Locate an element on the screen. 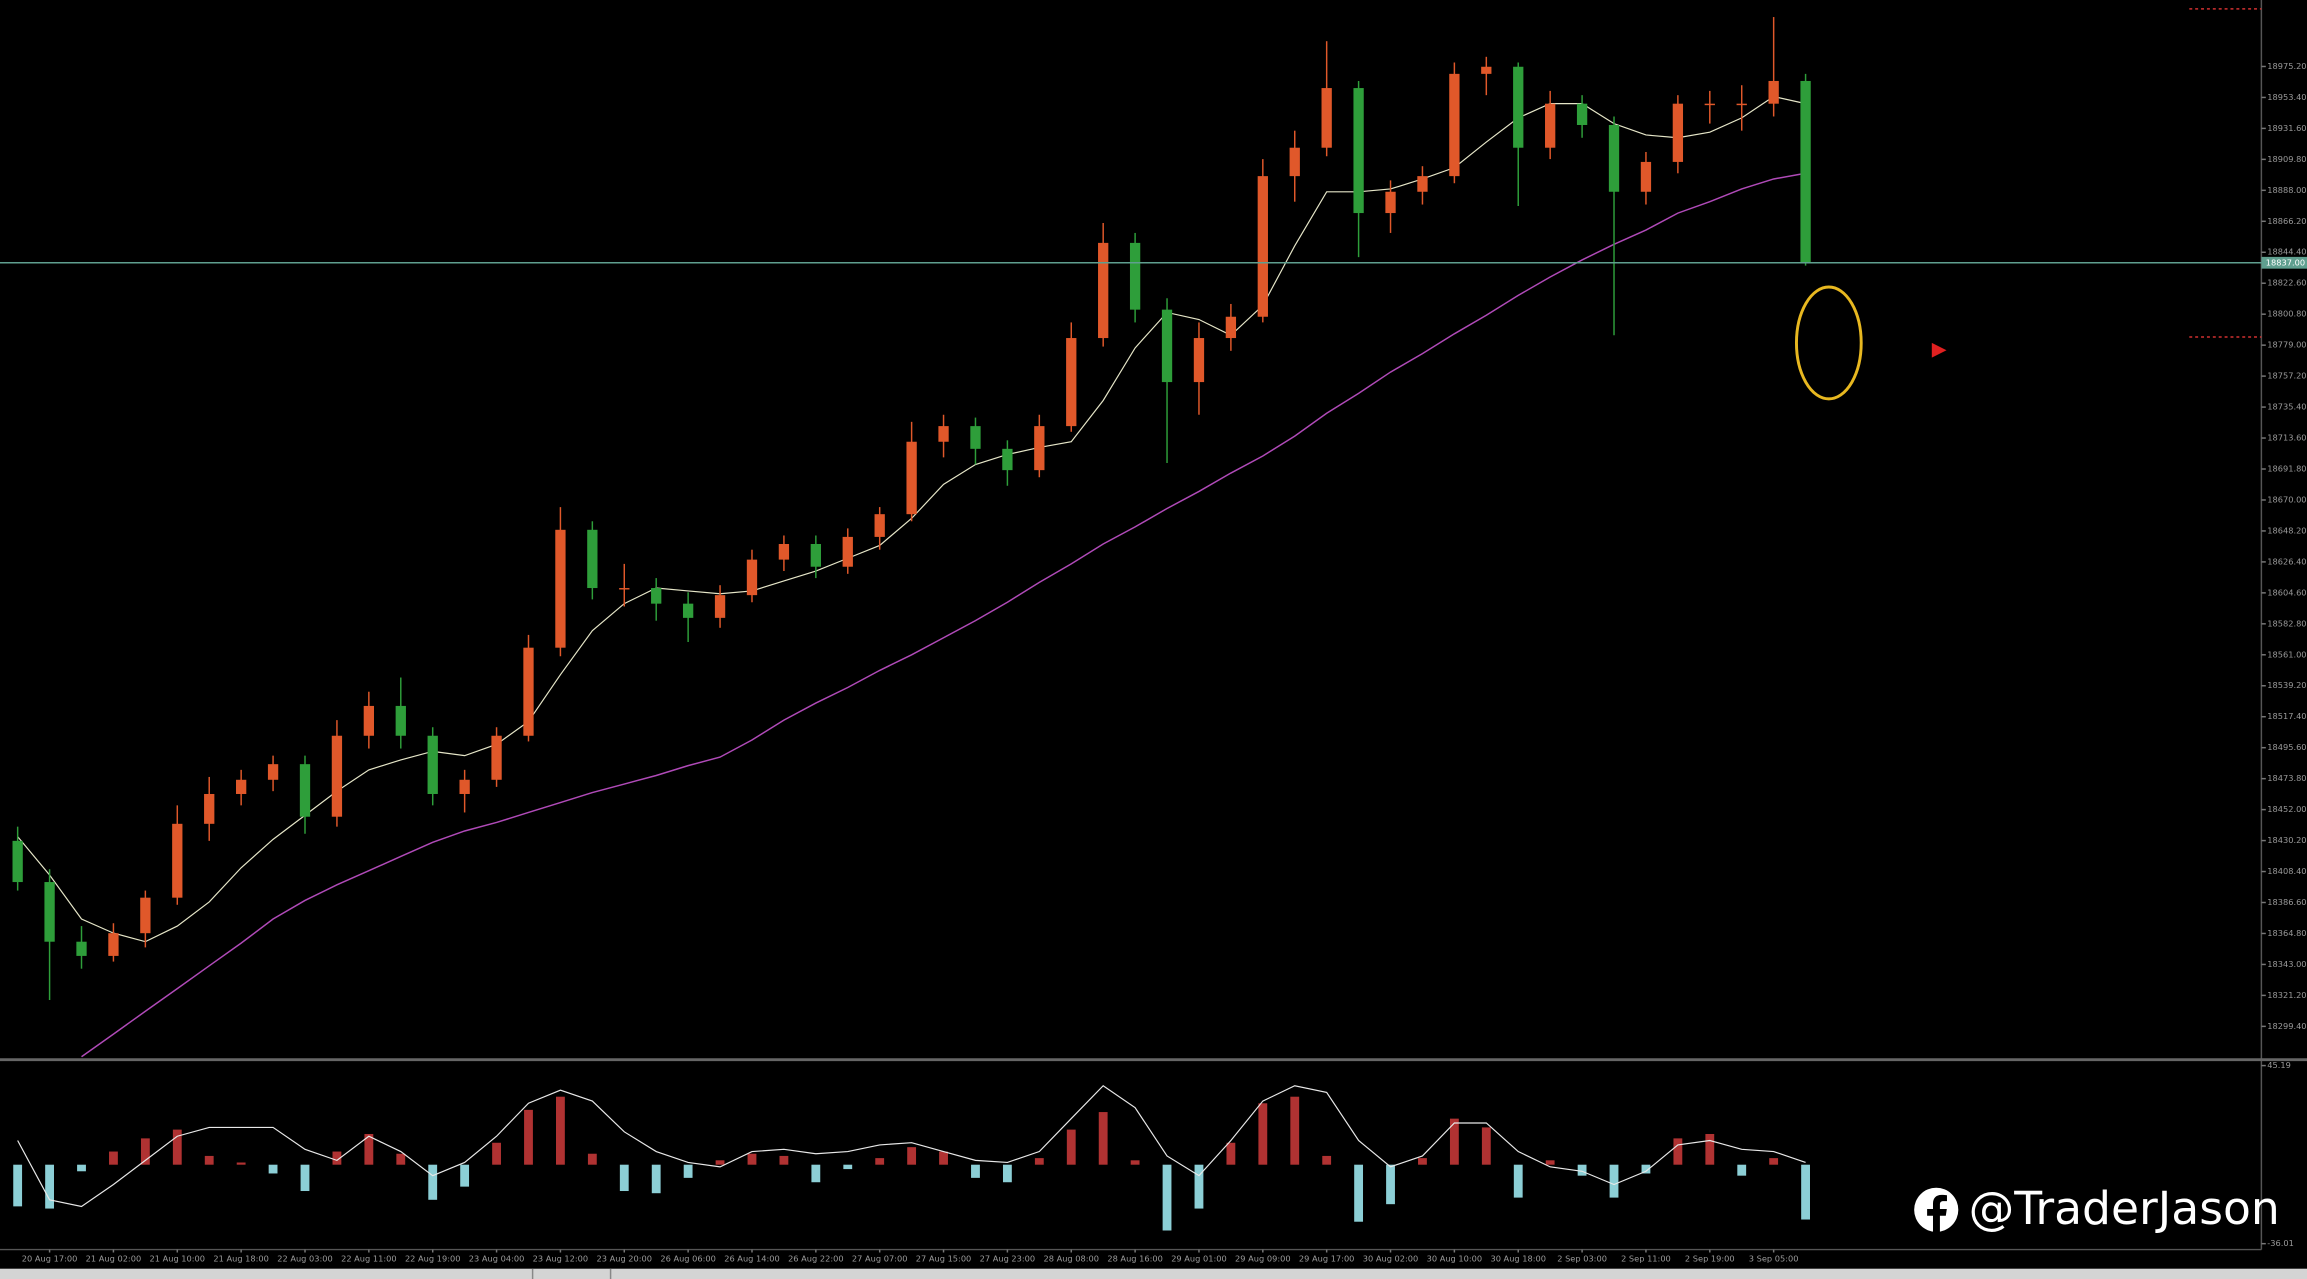  price-tag is located at coordinates (2284, 262).